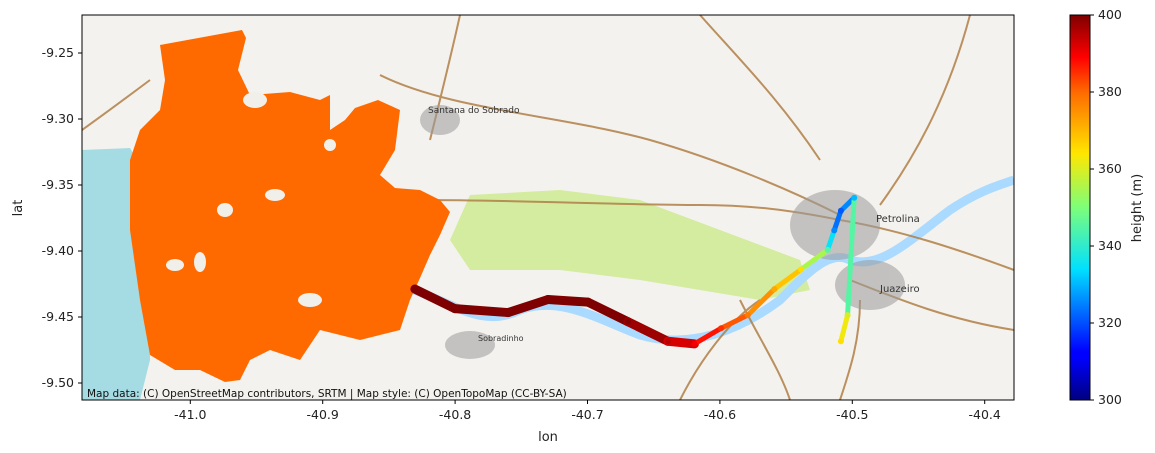 This screenshot has height=453, width=1155. What do you see at coordinates (1110, 168) in the screenshot?
I see `colorbar-tick-label: 360` at bounding box center [1110, 168].